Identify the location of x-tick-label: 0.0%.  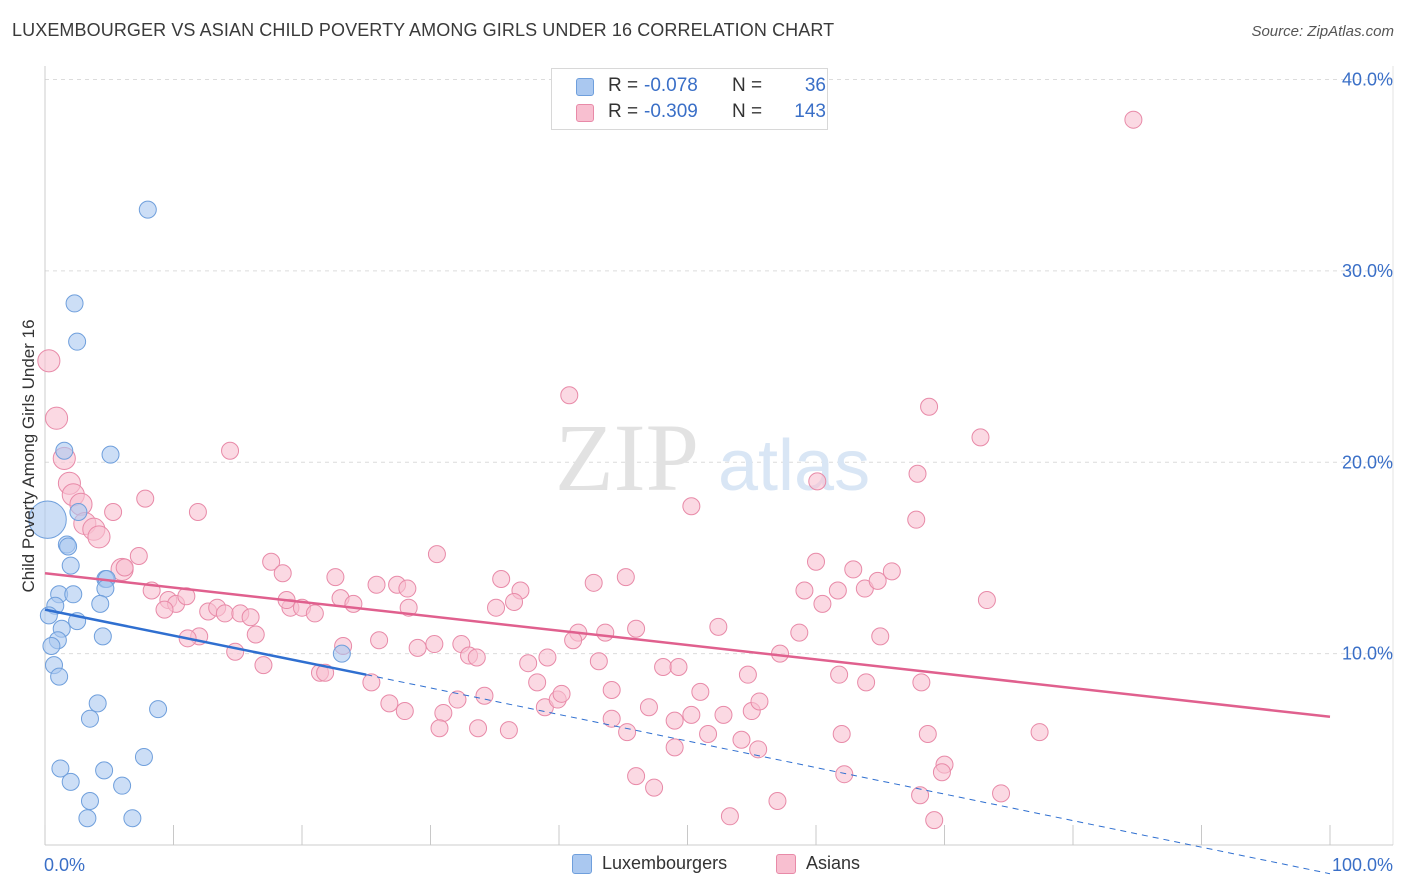
(64, 865).